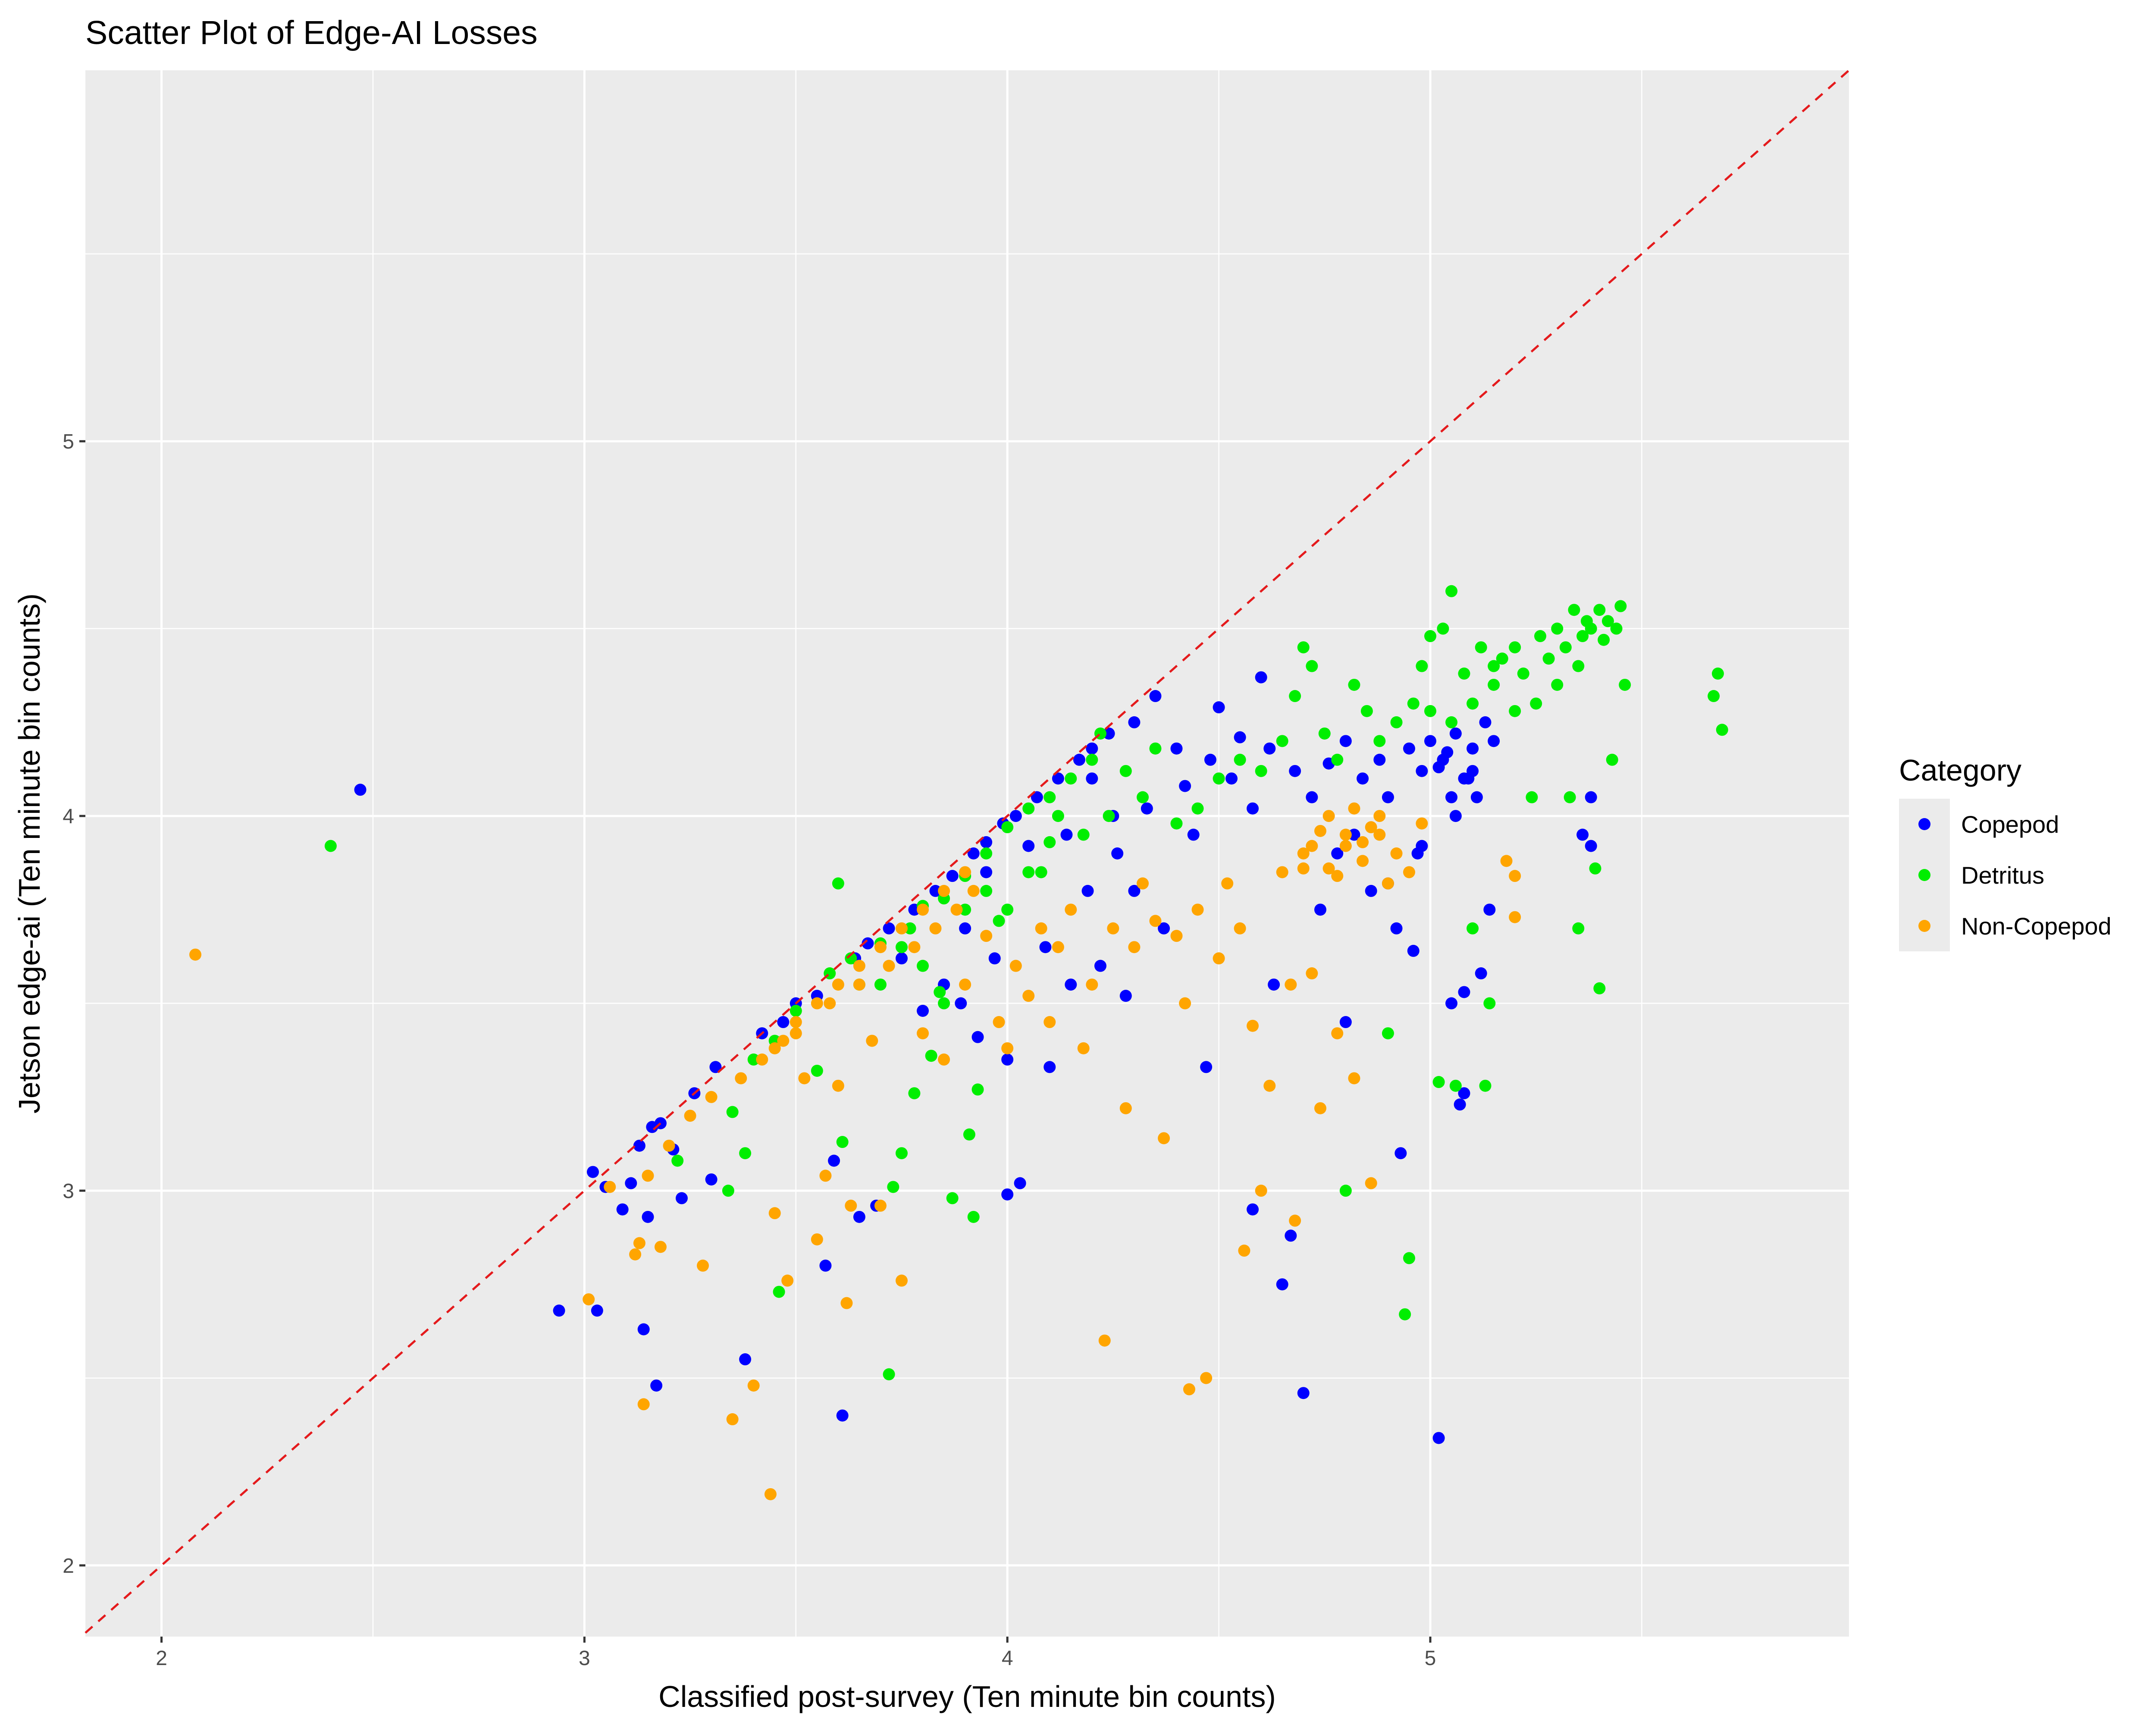 The width and height of the screenshot is (2156, 1725). What do you see at coordinates (68, 1566) in the screenshot?
I see `y-tick-label: 2` at bounding box center [68, 1566].